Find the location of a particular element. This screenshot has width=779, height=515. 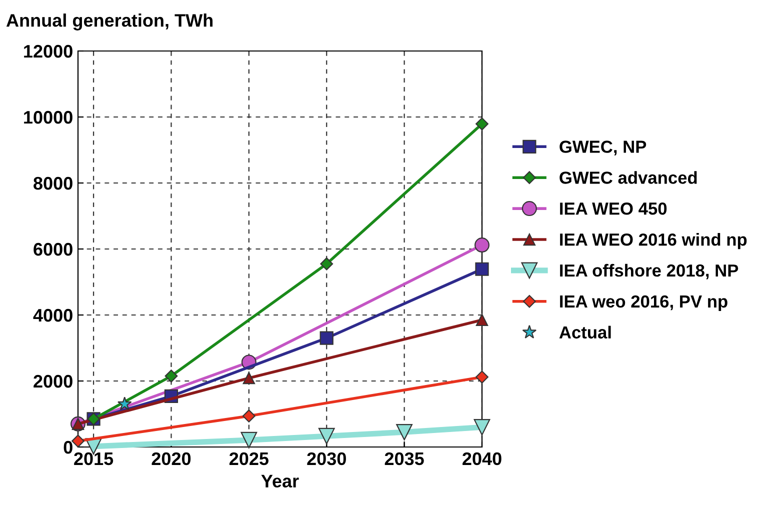

x-axis-title: Year is located at coordinates (280, 481).